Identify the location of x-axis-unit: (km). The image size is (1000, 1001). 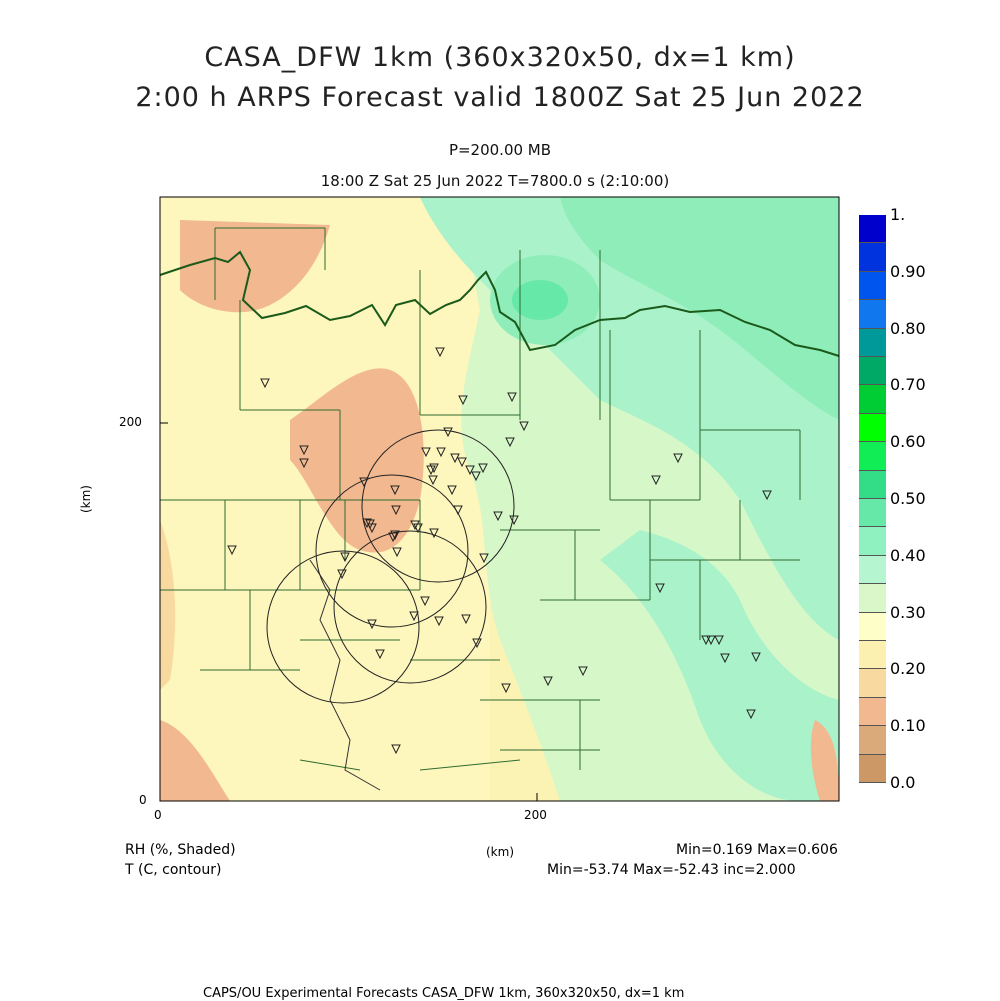
(500, 852).